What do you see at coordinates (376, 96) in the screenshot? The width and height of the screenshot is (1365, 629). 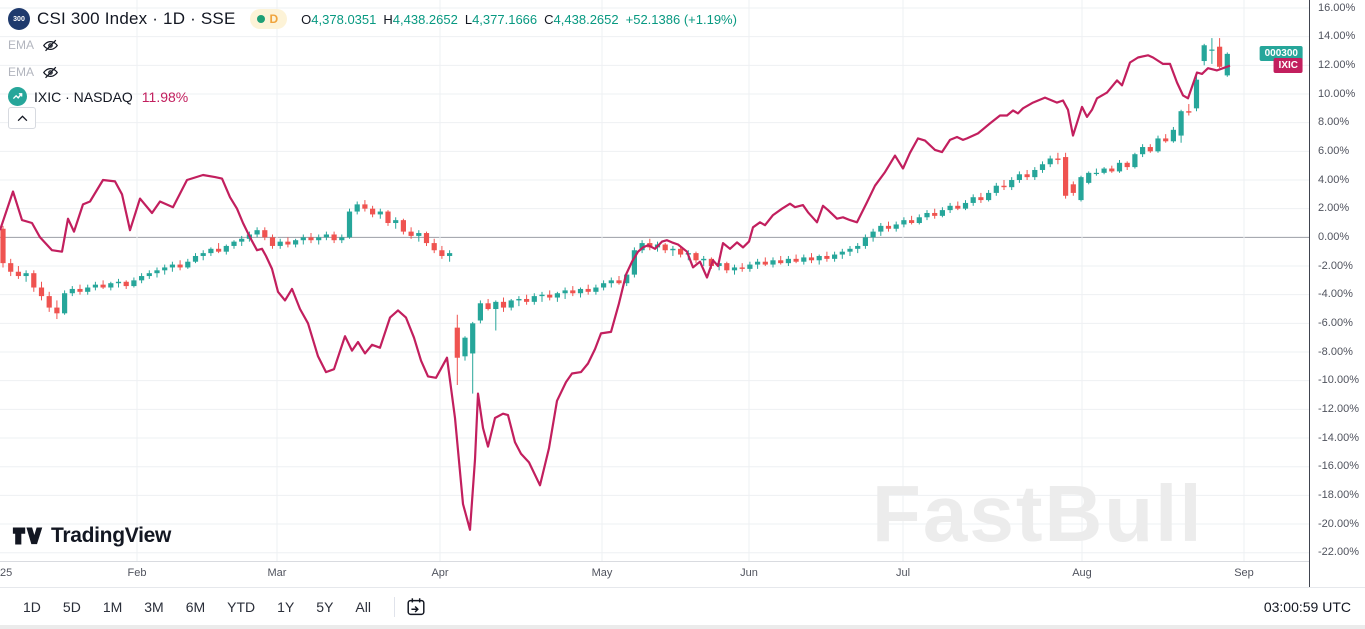 I see `compare-symbol-row: IXIC · NASDAQ 11.98%` at bounding box center [376, 96].